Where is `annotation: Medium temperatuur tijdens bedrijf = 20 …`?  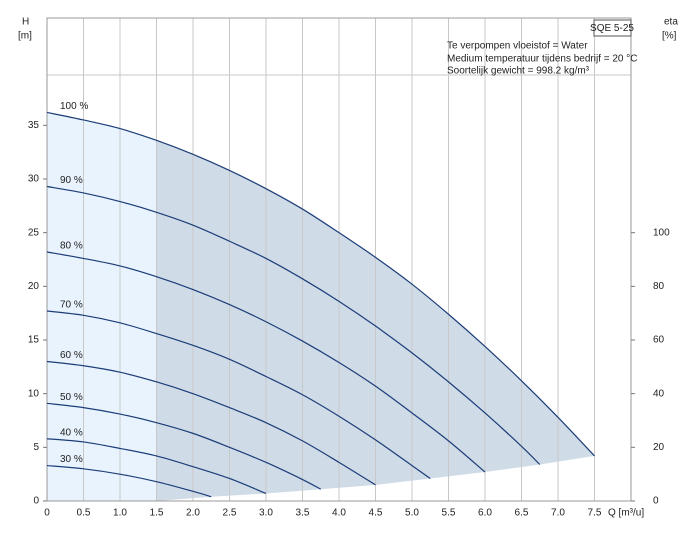
annotation: Medium temperatuur tijdens bedrijf = 20 … is located at coordinates (542, 59).